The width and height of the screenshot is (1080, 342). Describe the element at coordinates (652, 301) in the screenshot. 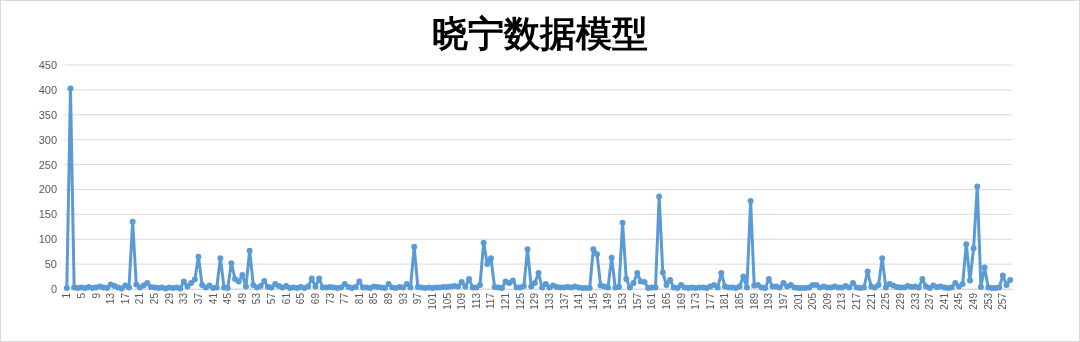

I see `x-tick-label: 161` at that location.